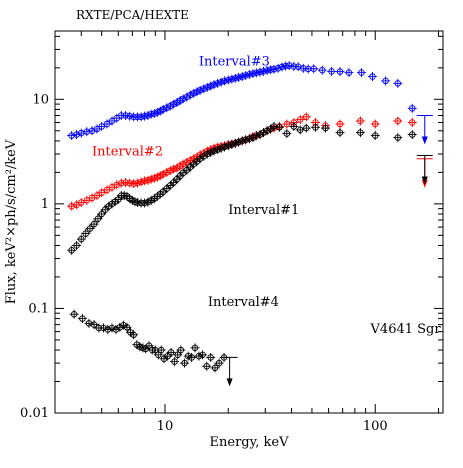  What do you see at coordinates (11, 221) in the screenshot?
I see `y-axis-title: Flux, keV²×ph/s/cm²/keV` at bounding box center [11, 221].